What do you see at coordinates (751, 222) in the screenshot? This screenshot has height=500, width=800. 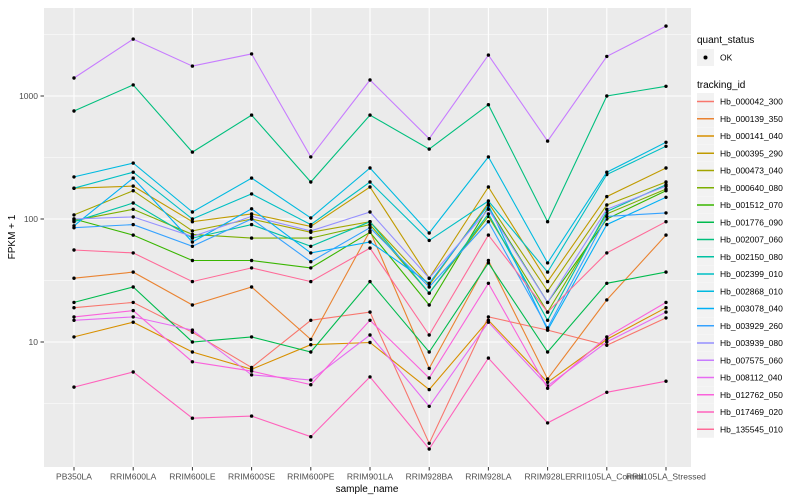 I see `legend-label: Hb_001776_090` at bounding box center [751, 222].